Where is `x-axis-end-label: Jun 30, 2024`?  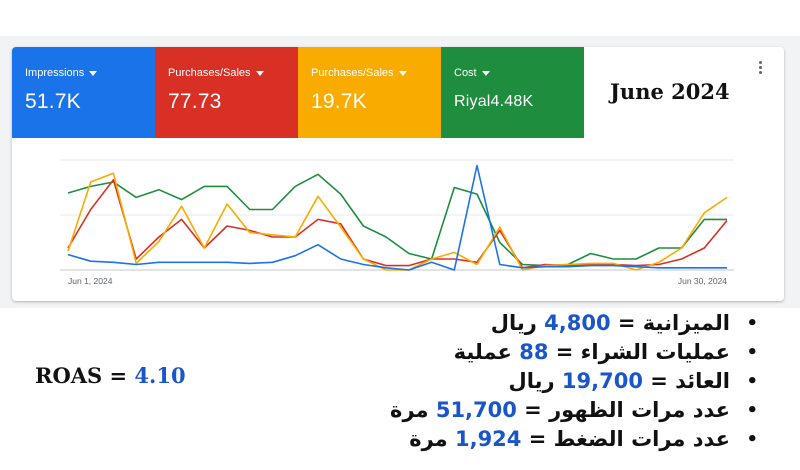
x-axis-end-label: Jun 30, 2024 is located at coordinates (702, 281).